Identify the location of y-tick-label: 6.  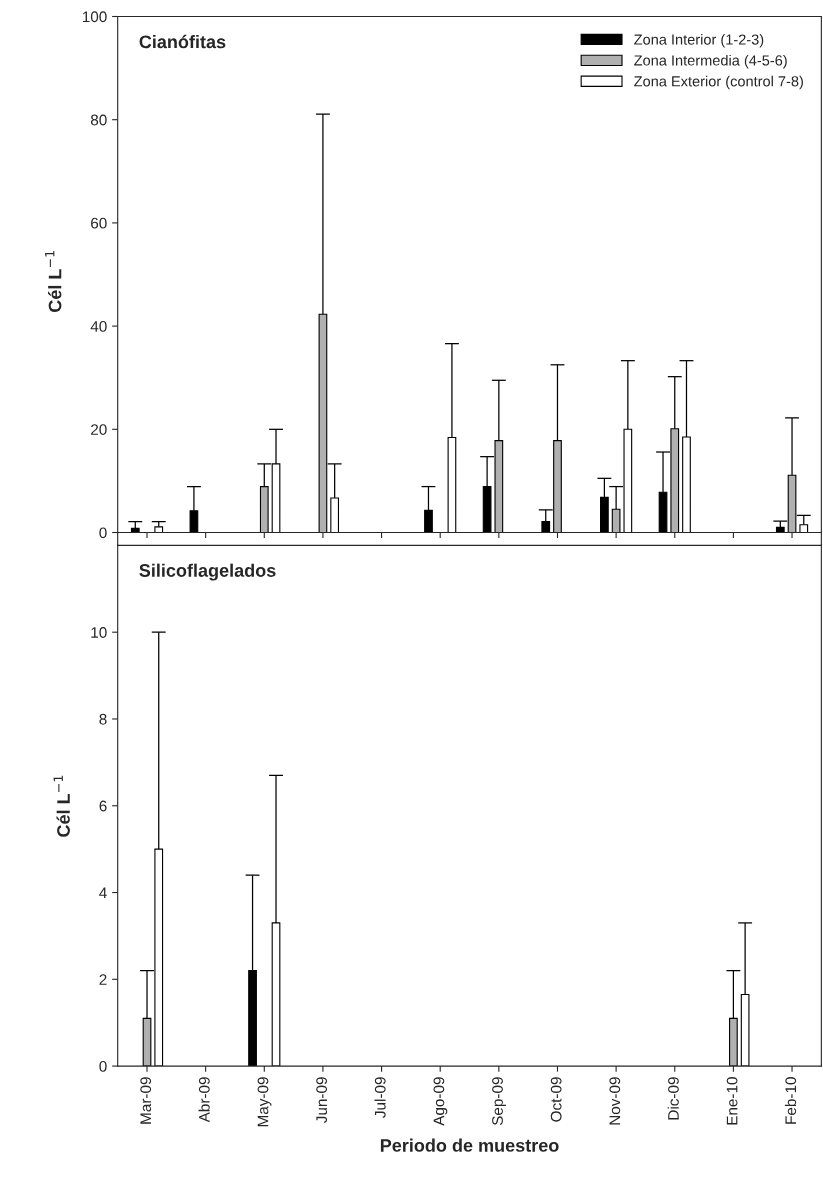
(103, 806).